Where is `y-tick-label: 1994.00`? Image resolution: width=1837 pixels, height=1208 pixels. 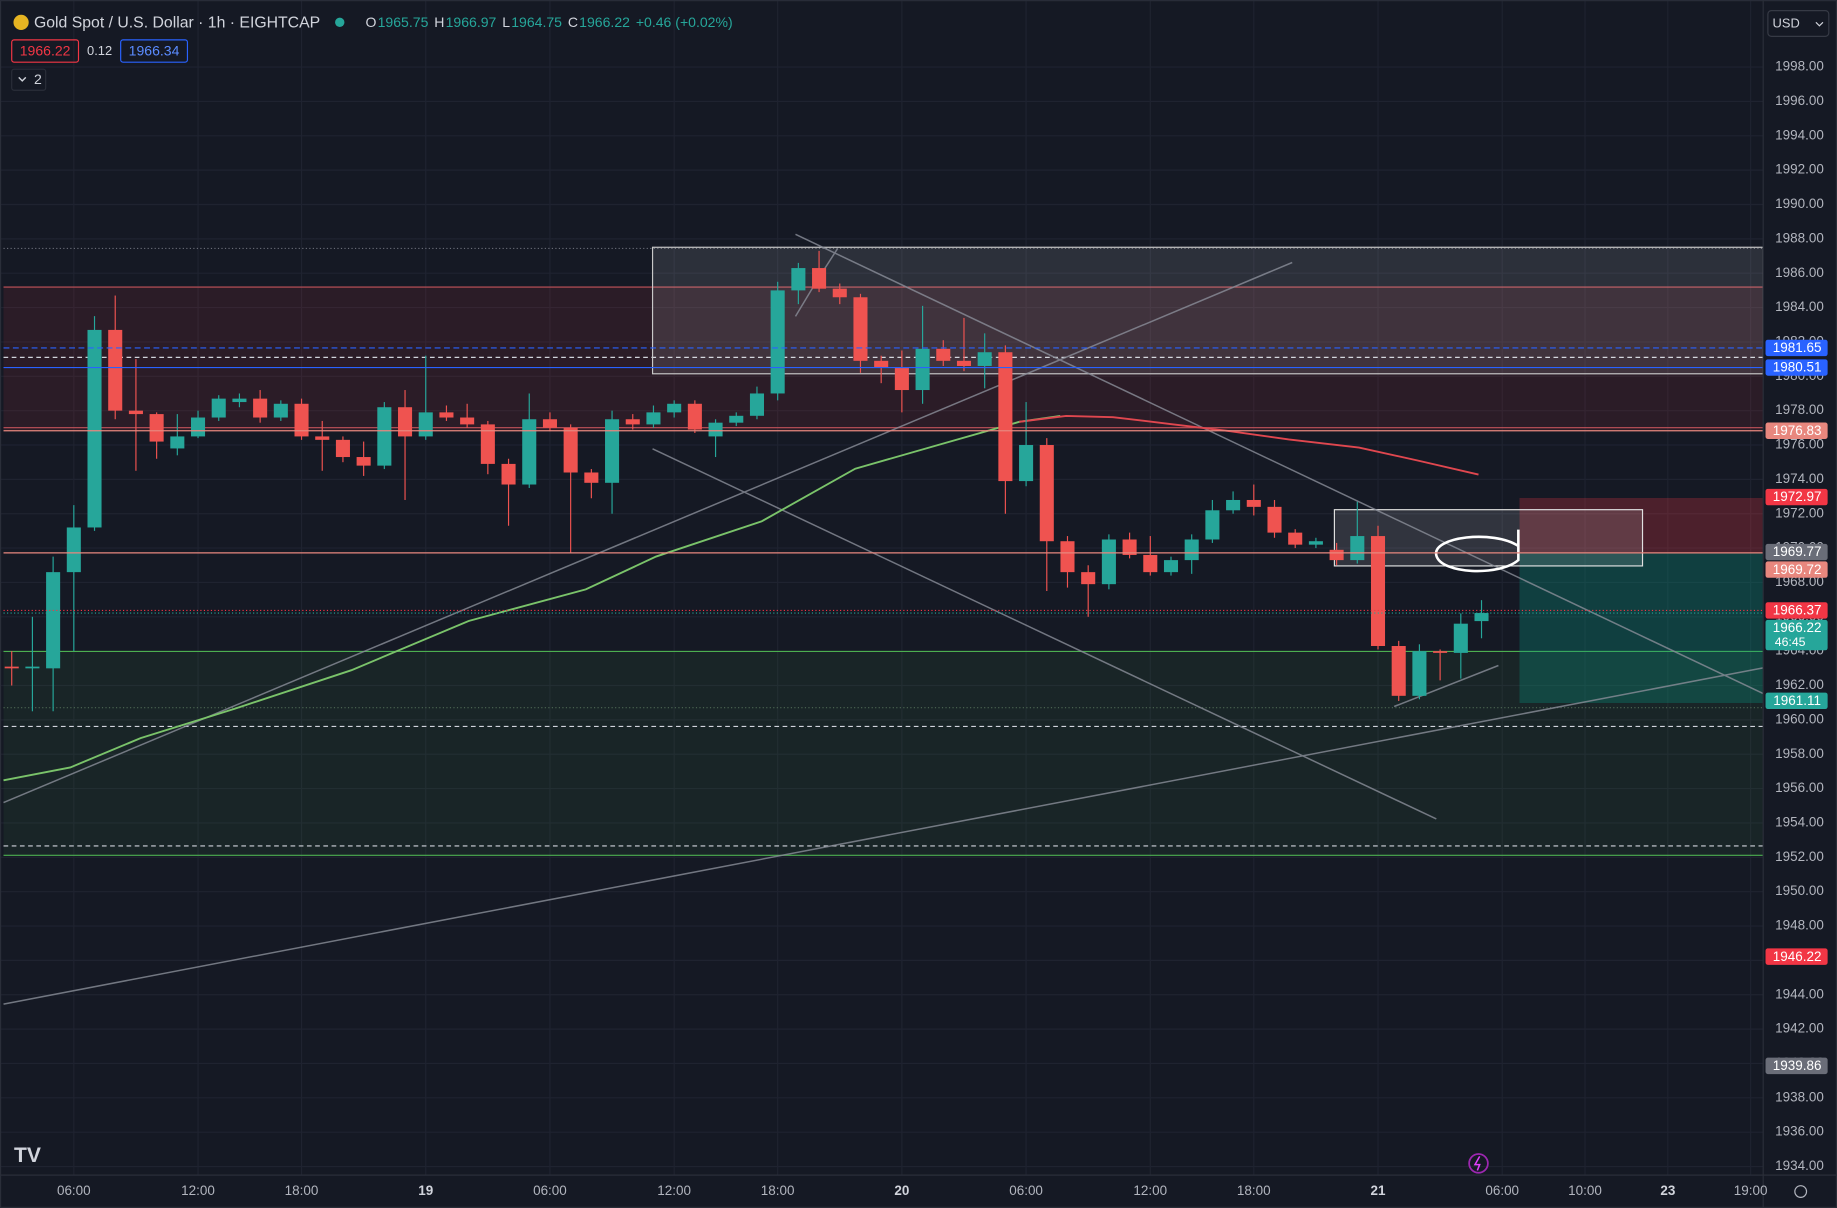 y-tick-label: 1994.00 is located at coordinates (1799, 134).